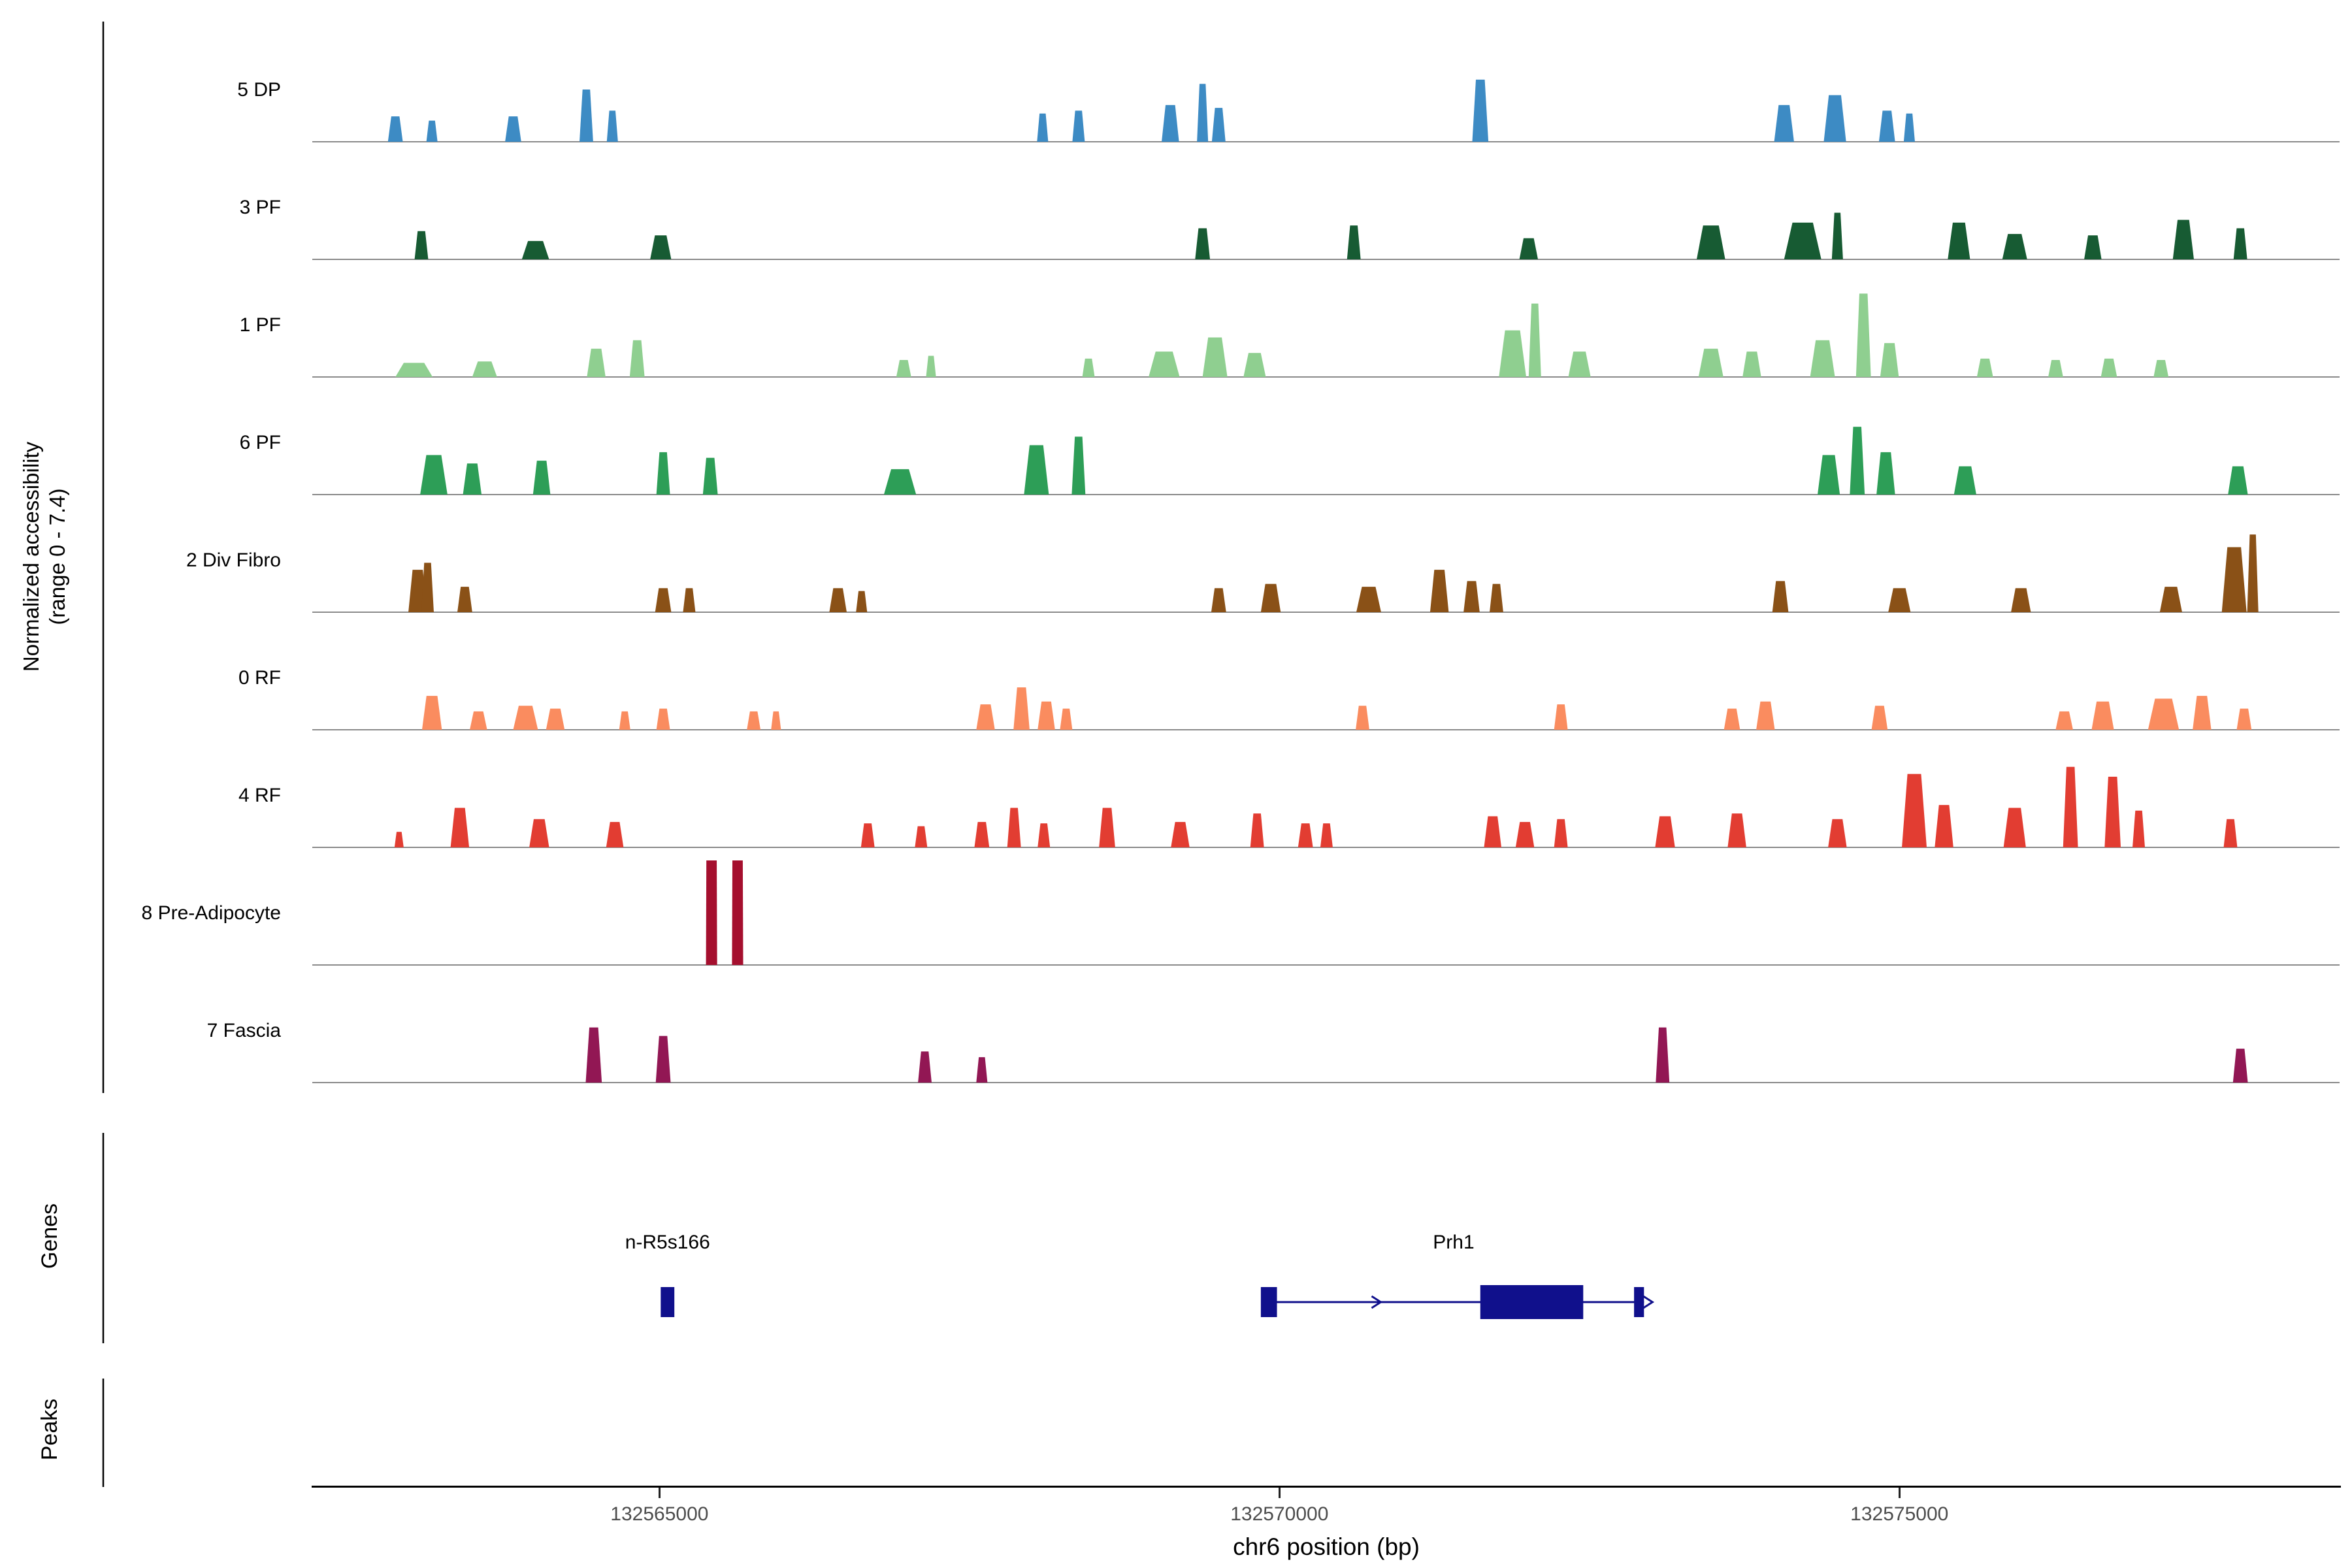 Image resolution: width=2352 pixels, height=1568 pixels. I want to click on track-label: 4 RF, so click(259, 795).